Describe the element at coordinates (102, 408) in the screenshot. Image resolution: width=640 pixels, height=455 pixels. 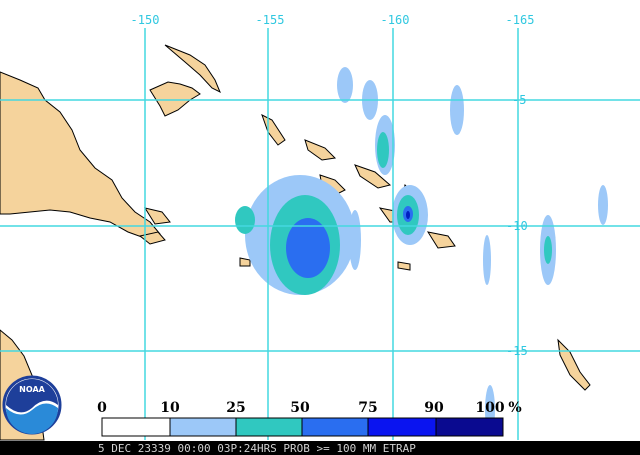
I see `legend-label: 0` at that location.